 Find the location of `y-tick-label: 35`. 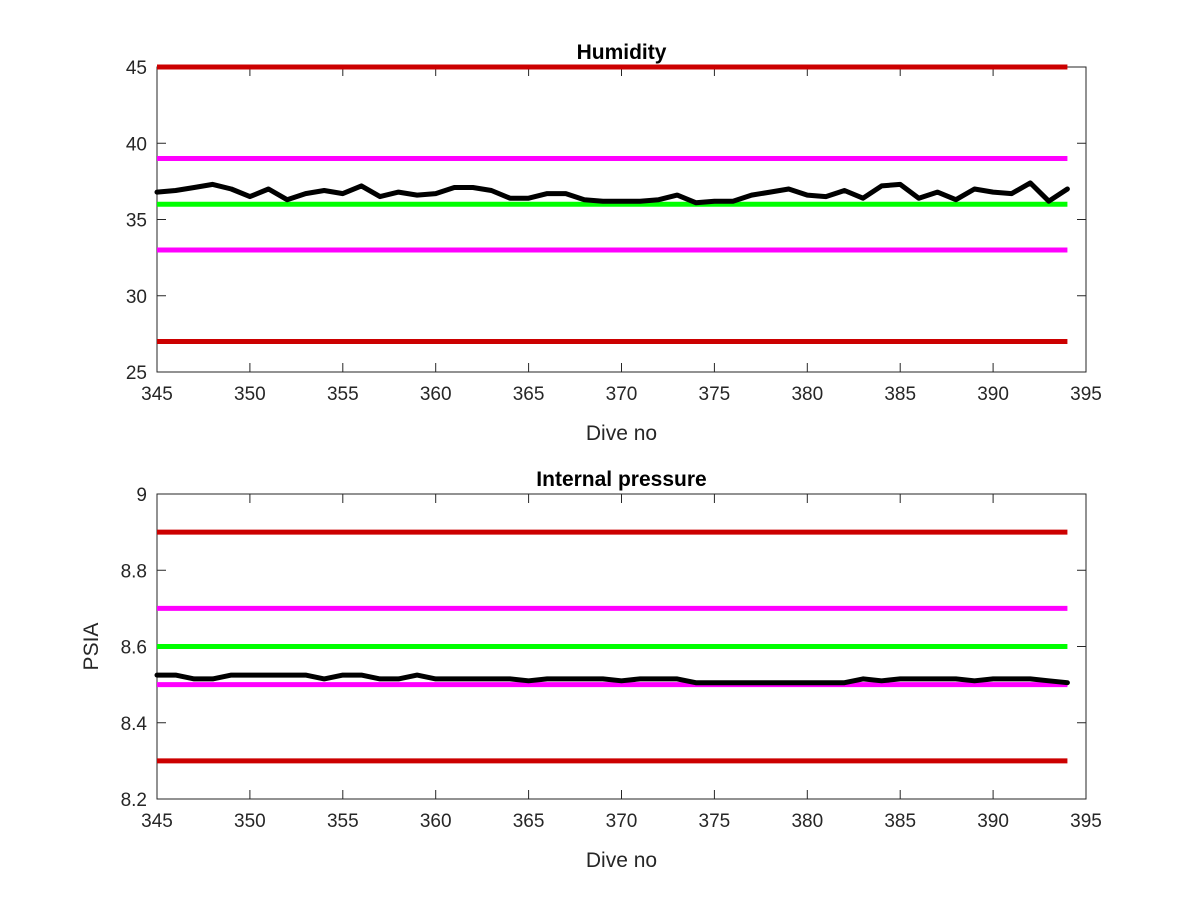

y-tick-label: 35 is located at coordinates (136, 221).